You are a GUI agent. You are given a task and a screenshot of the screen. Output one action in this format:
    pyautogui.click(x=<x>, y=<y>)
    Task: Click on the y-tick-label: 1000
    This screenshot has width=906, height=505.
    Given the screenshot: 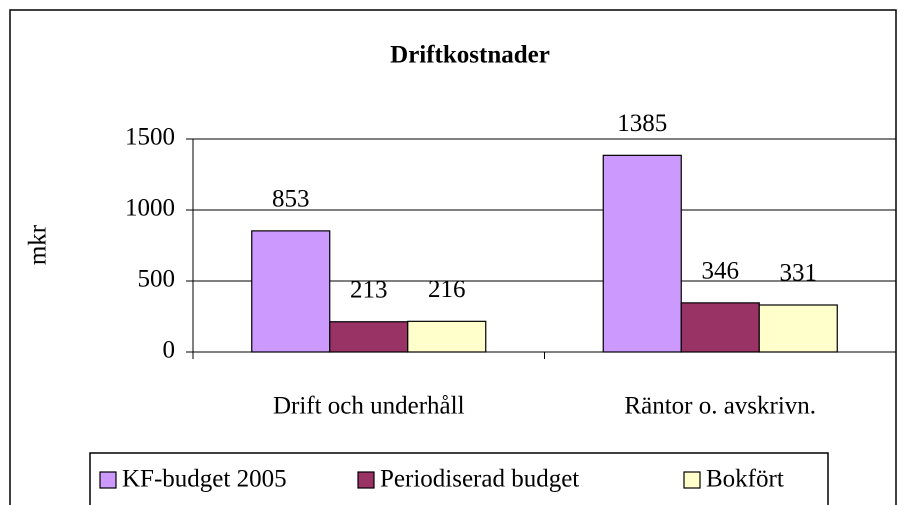 What is the action you would take?
    pyautogui.click(x=150, y=208)
    